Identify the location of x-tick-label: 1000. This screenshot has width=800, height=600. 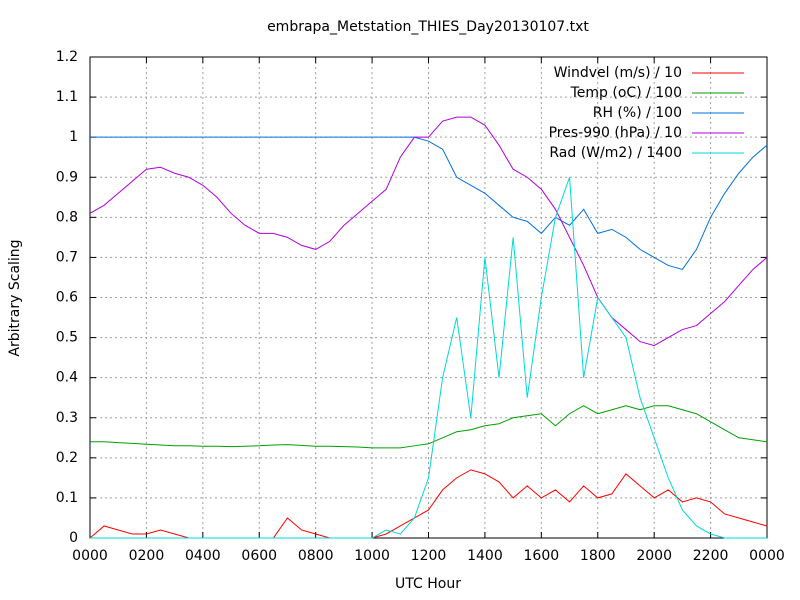
(372, 556).